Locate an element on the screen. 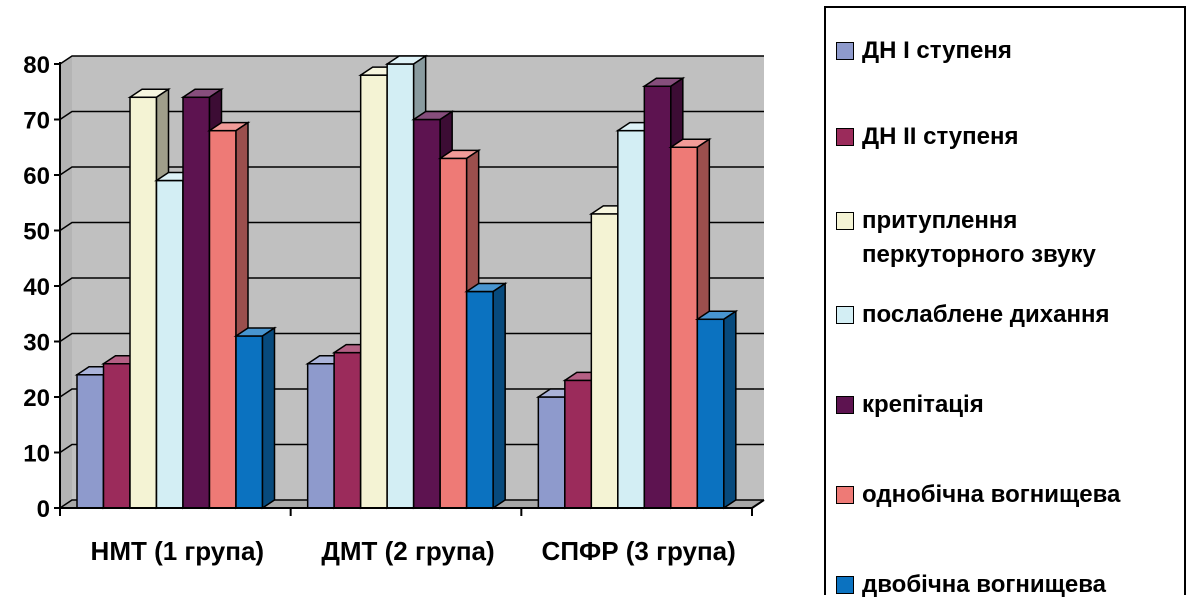 The width and height of the screenshot is (1190, 602). x-tick-label: ДМТ (2 група) is located at coordinates (407, 551).